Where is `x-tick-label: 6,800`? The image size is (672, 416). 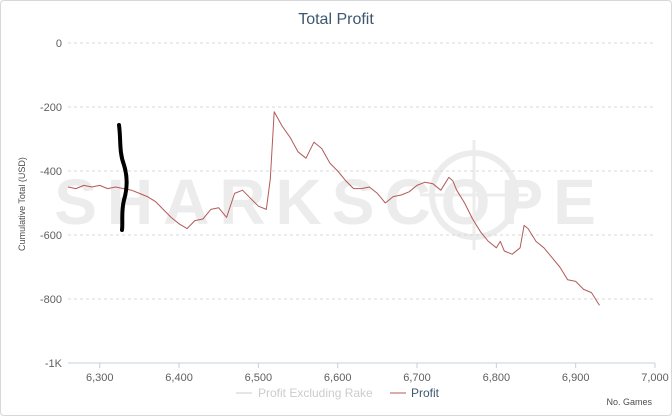 x-tick-label: 6,800 is located at coordinates (497, 378).